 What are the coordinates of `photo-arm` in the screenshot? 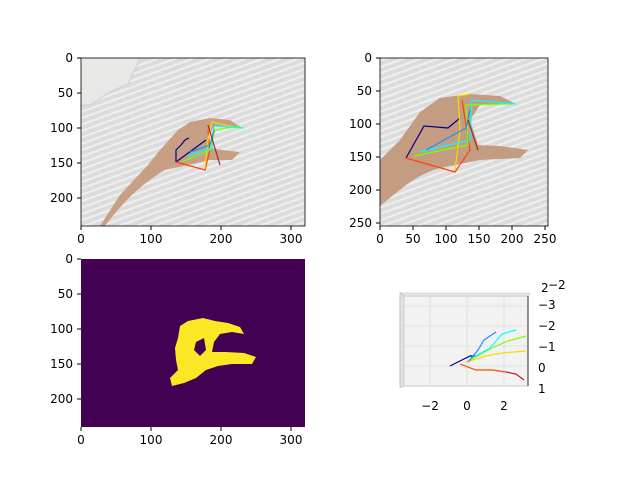 It's located at (171, 172).